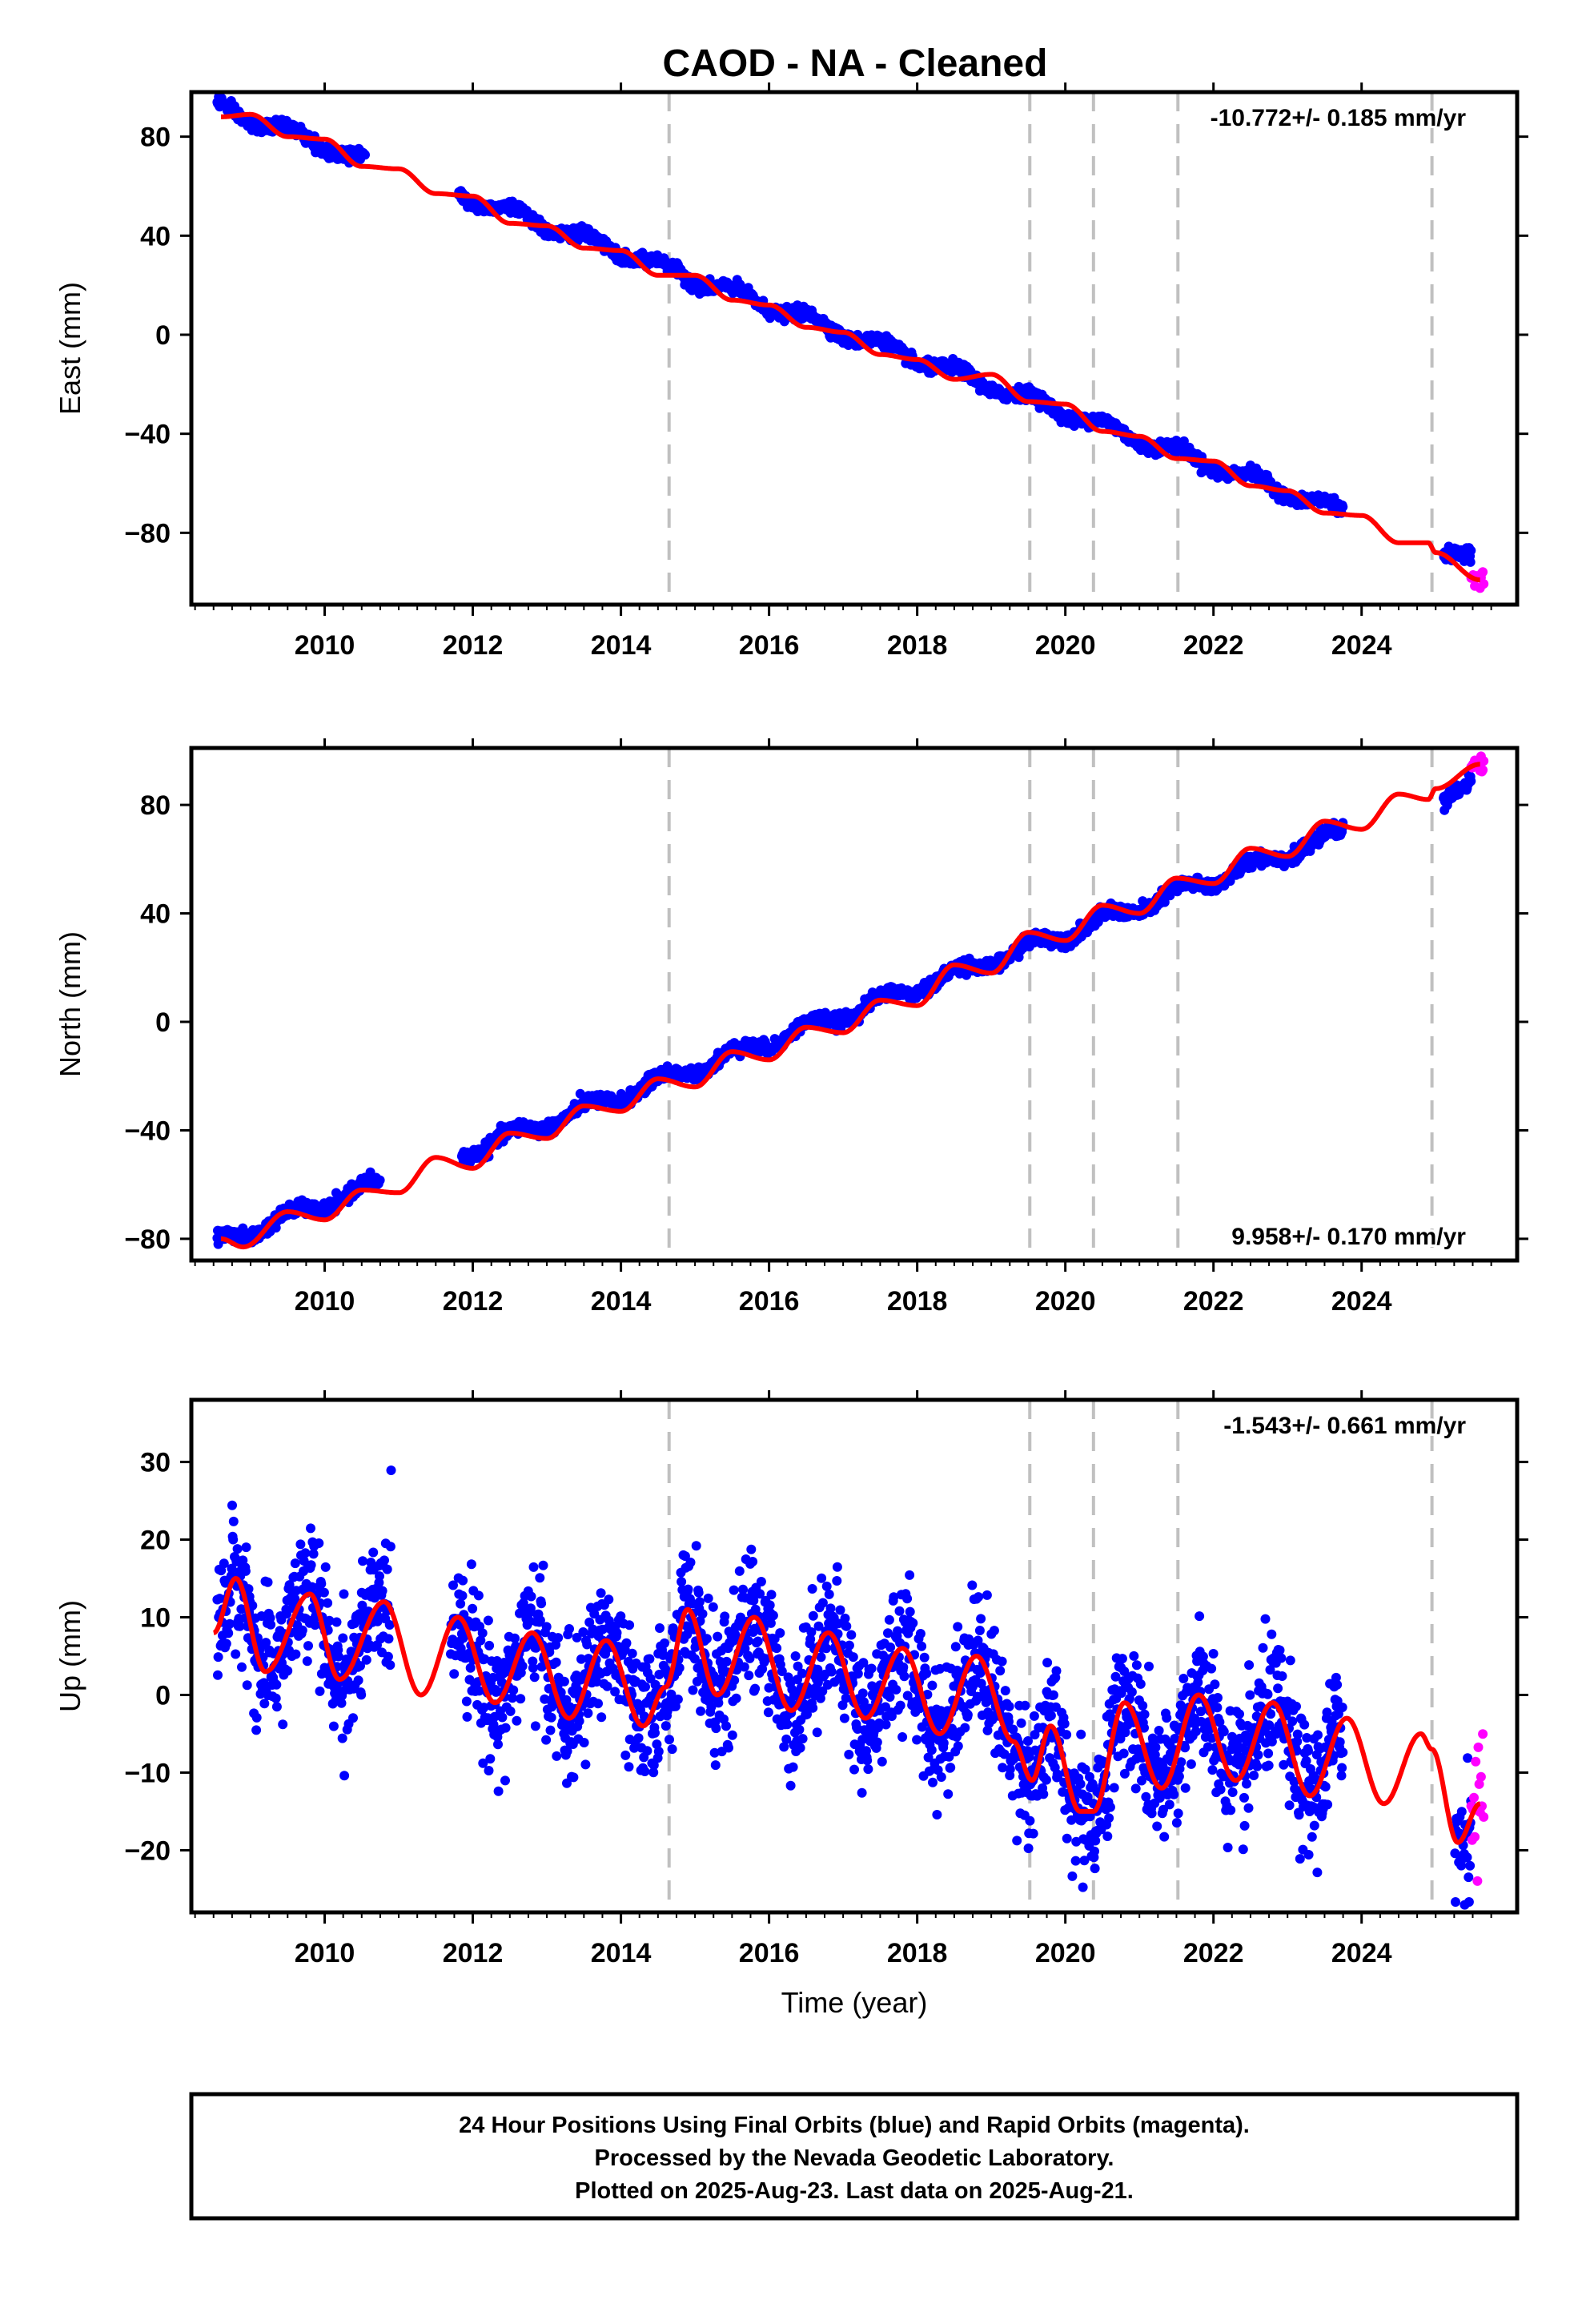 The height and width of the screenshot is (2324, 1582). I want to click on y-axis-label: East (mm), so click(70, 348).